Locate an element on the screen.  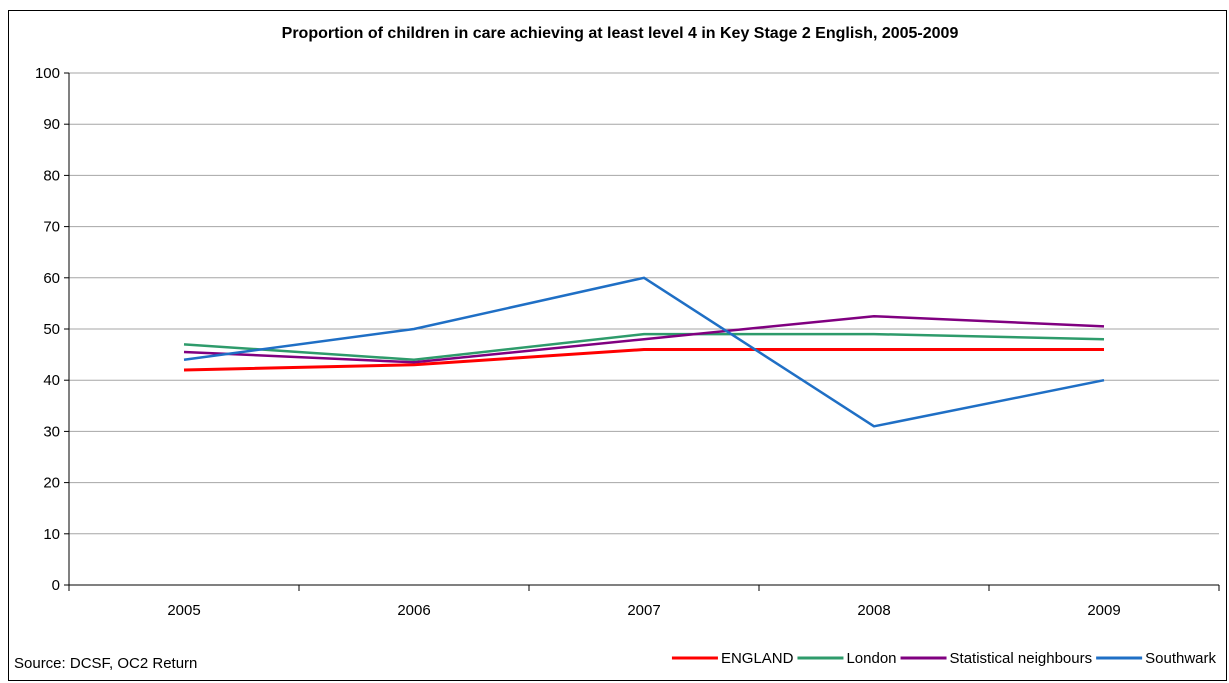
legend-label: ENGLAND is located at coordinates (757, 658).